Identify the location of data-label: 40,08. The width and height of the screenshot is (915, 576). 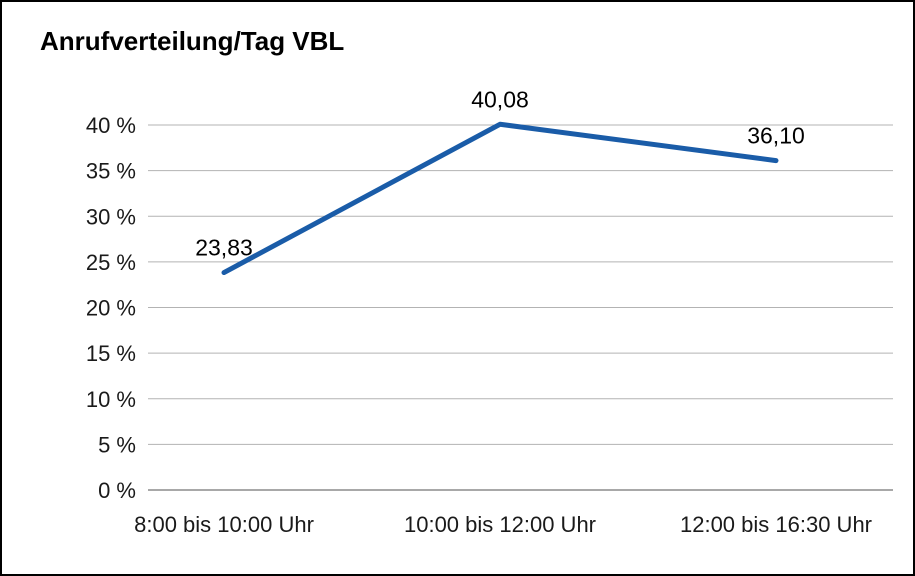
(500, 99).